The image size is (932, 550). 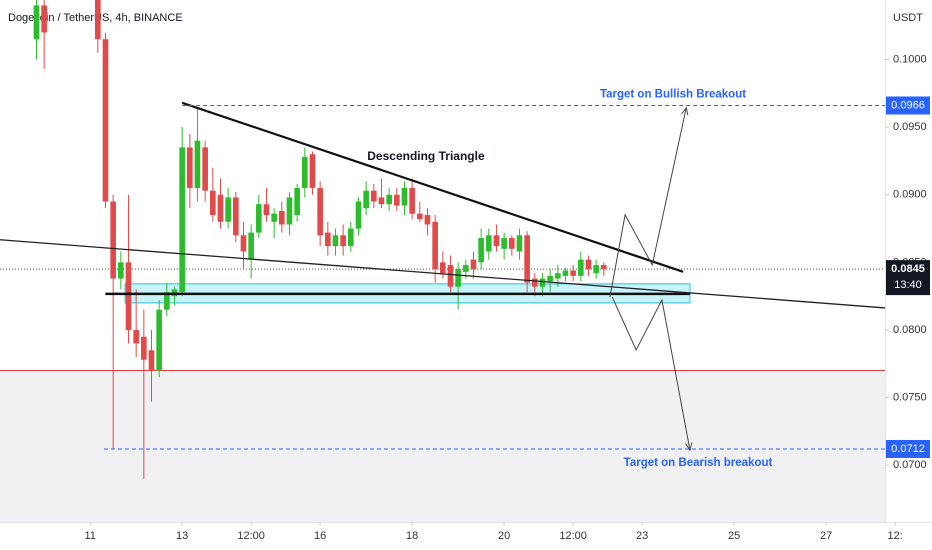 I want to click on x-tick-label: 18, so click(x=412, y=536).